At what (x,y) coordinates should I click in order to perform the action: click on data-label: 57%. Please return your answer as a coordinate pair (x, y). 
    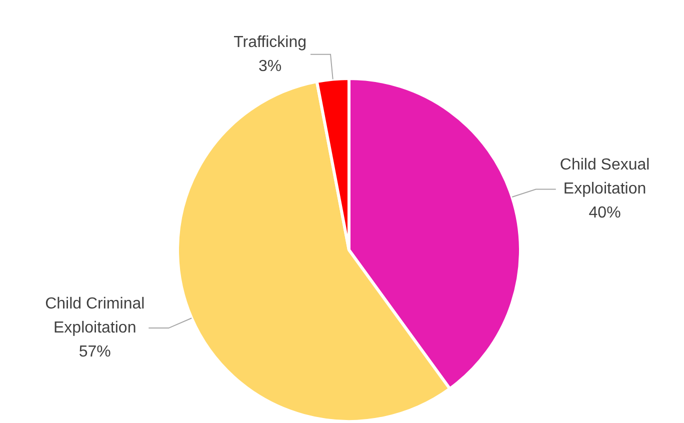
    Looking at the image, I should click on (94, 351).